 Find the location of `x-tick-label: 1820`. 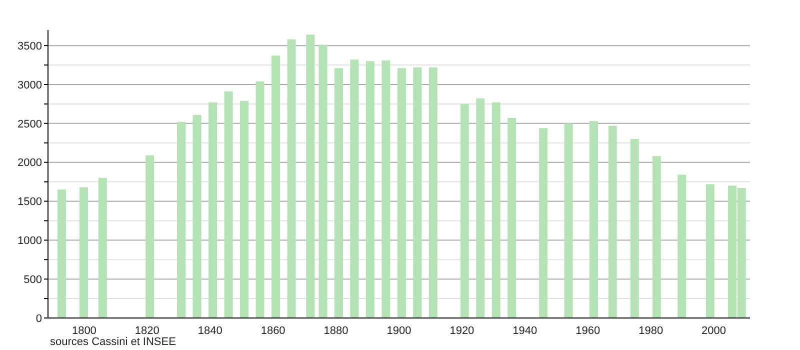

x-tick-label: 1820 is located at coordinates (147, 330).